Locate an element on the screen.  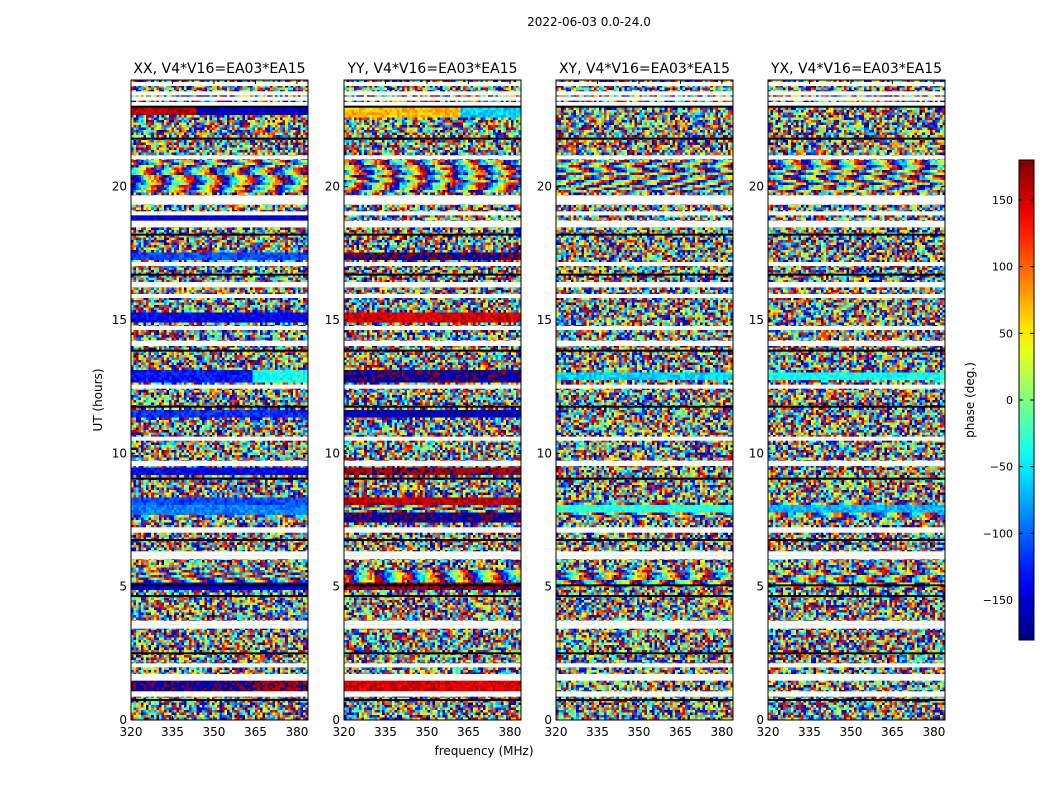
colorbar-tick-label: 0 is located at coordinates (1009, 400).